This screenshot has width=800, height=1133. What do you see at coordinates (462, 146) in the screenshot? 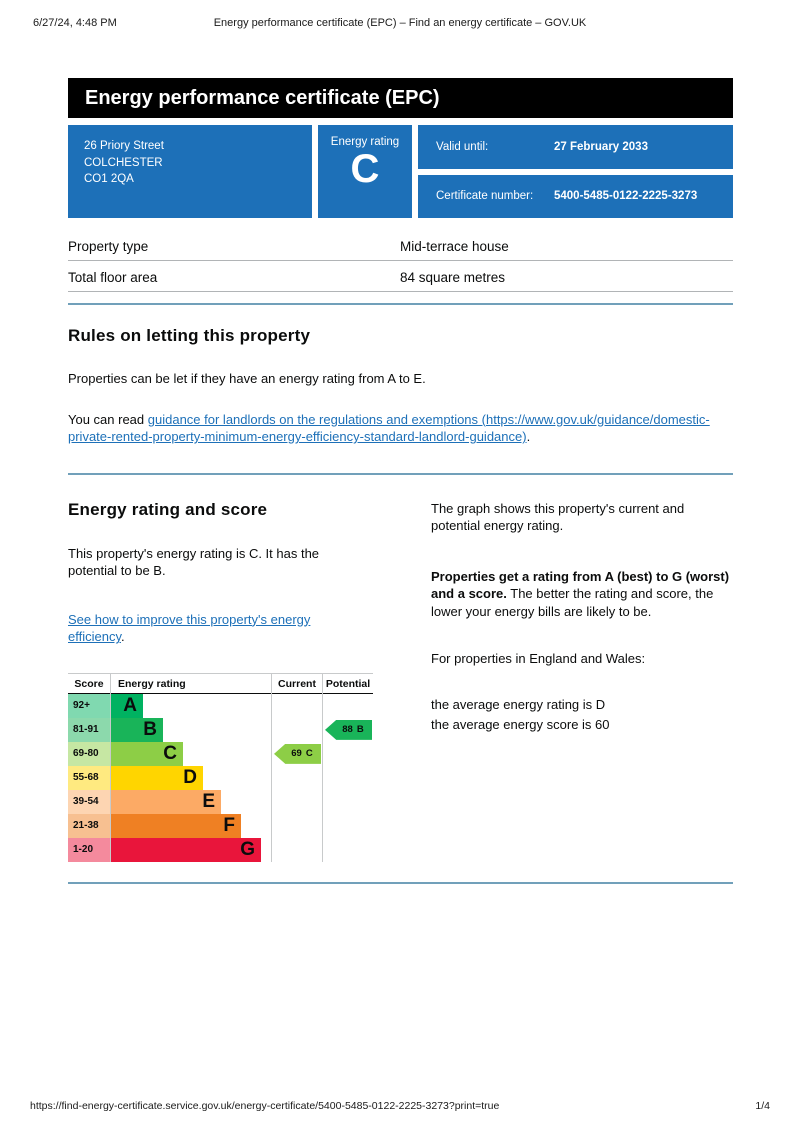
I see `valid-until-label: Valid until:` at bounding box center [462, 146].